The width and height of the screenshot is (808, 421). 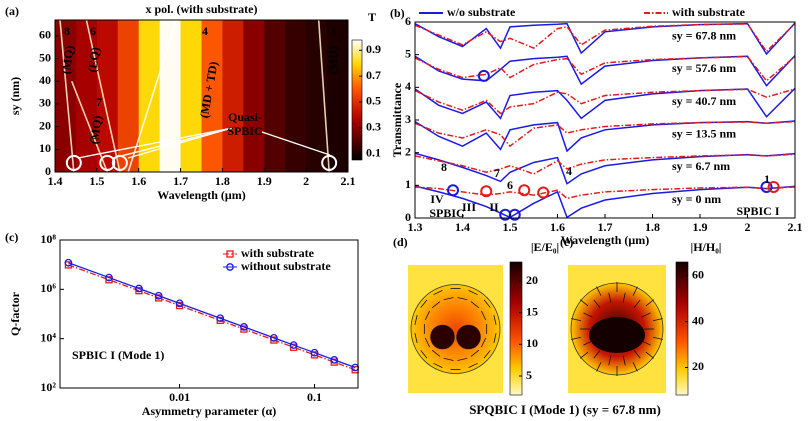 What do you see at coordinates (306, 181) in the screenshot?
I see `x-tick-label: 2` at bounding box center [306, 181].